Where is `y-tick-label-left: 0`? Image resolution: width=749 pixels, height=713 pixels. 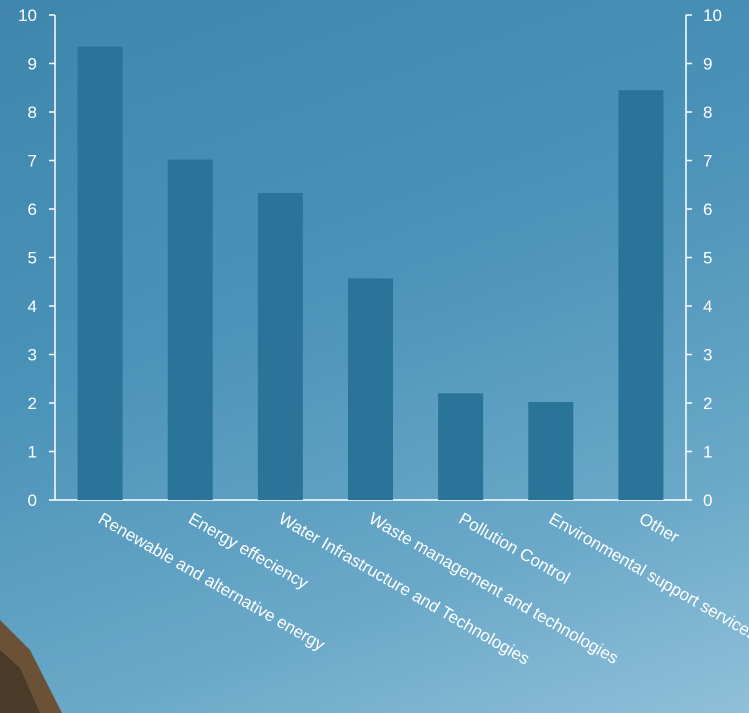 y-tick-label-left: 0 is located at coordinates (32, 500).